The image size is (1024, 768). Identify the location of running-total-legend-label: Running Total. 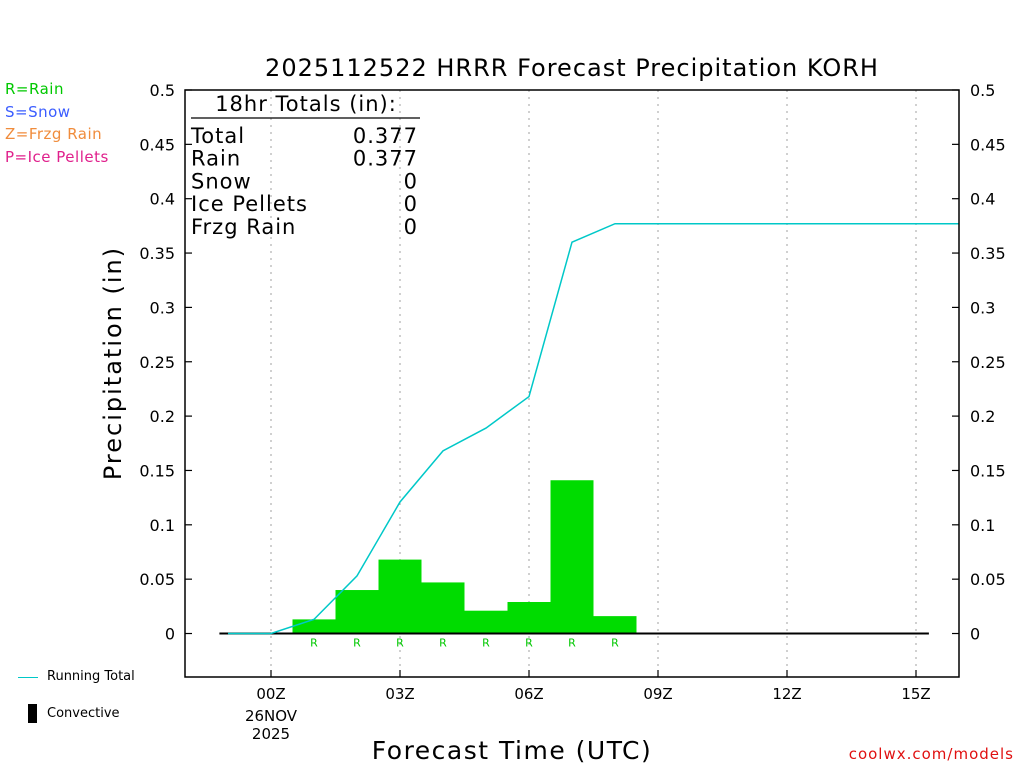
(91, 676).